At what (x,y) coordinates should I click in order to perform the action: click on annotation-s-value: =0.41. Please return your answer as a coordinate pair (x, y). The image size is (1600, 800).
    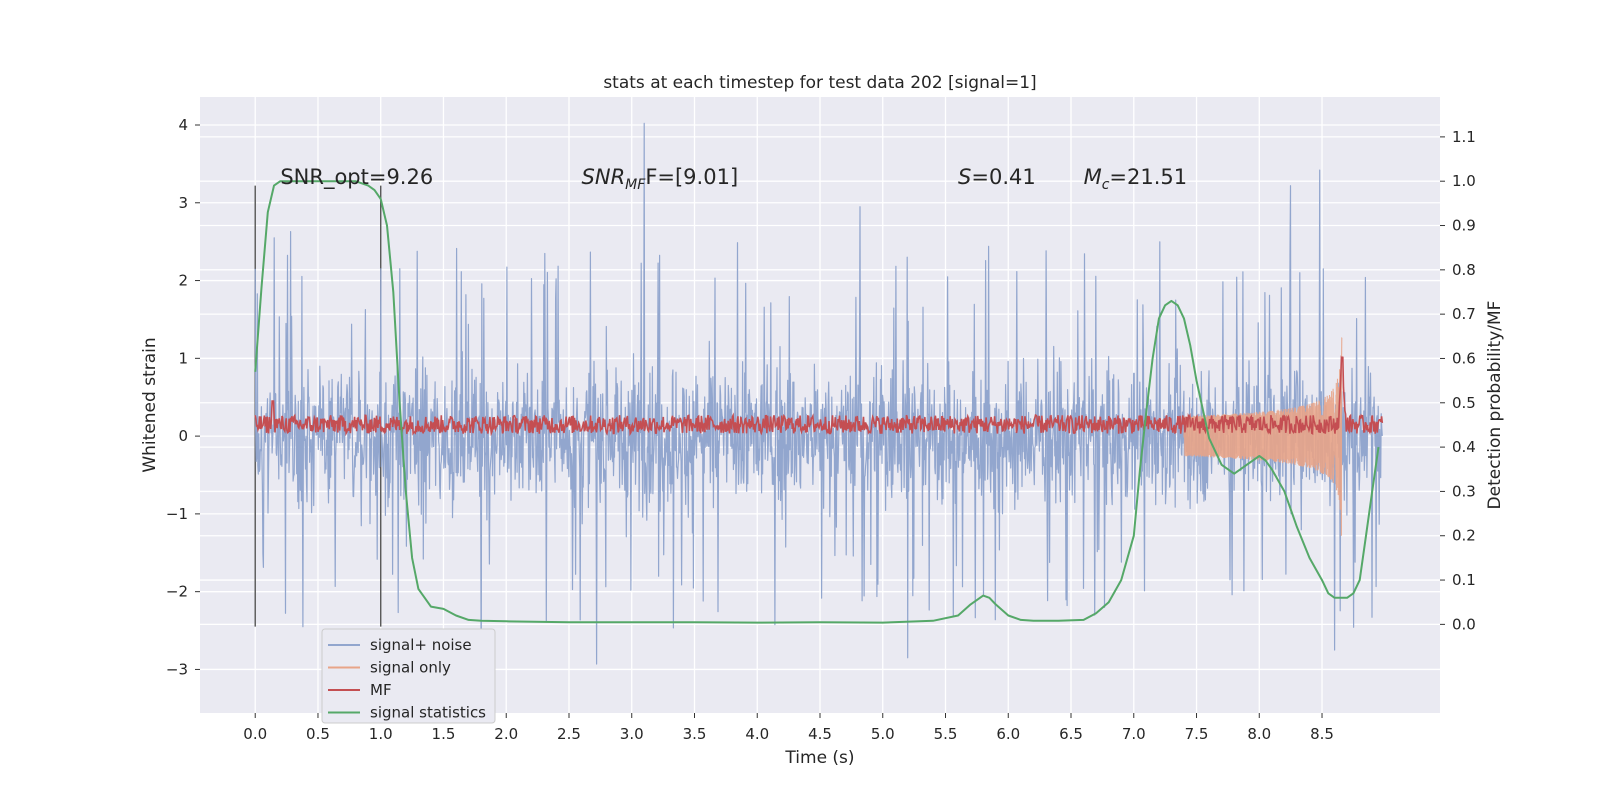
    Looking at the image, I should click on (1003, 177).